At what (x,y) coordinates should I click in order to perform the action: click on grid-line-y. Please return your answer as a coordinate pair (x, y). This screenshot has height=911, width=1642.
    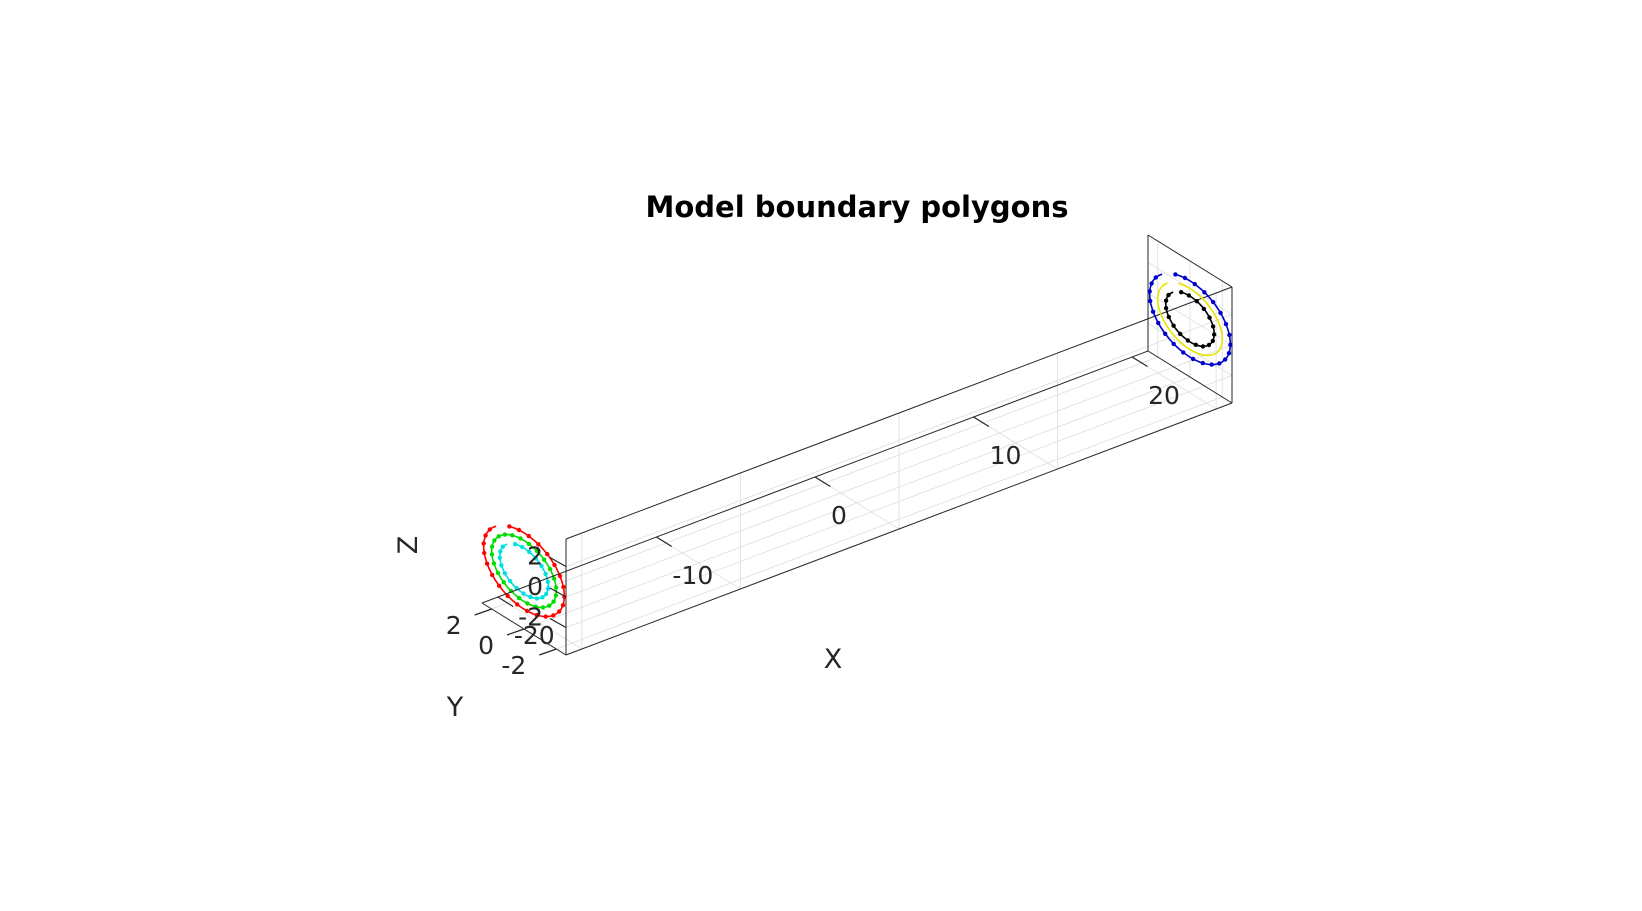
    Looking at the image, I should click on (857, 503).